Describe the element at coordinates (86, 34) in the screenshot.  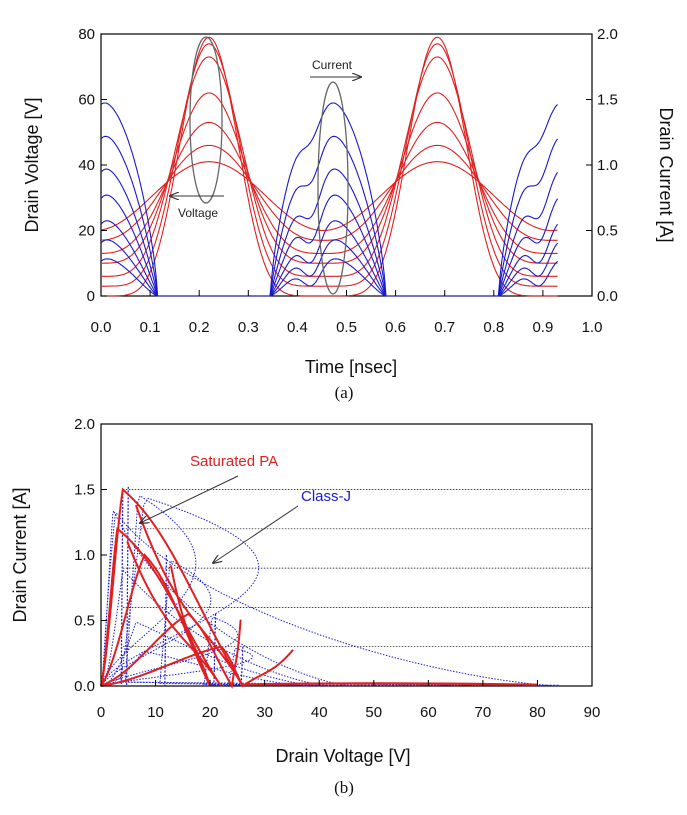
I see `chart-a-ytick-label: 80` at that location.